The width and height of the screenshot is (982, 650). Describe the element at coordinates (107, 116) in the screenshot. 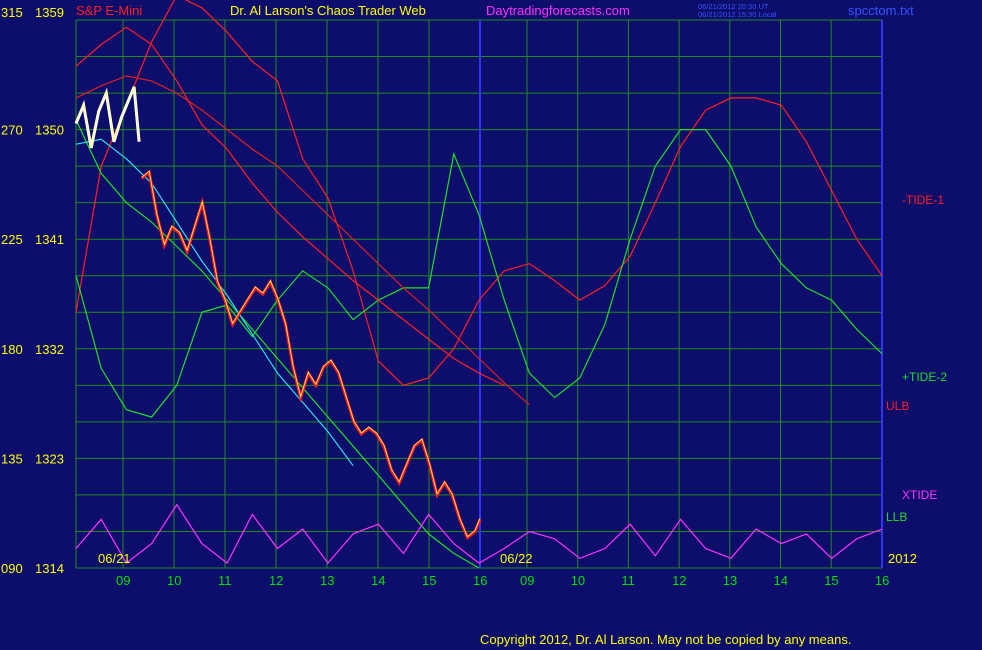

I see `price-line-white-average` at that location.